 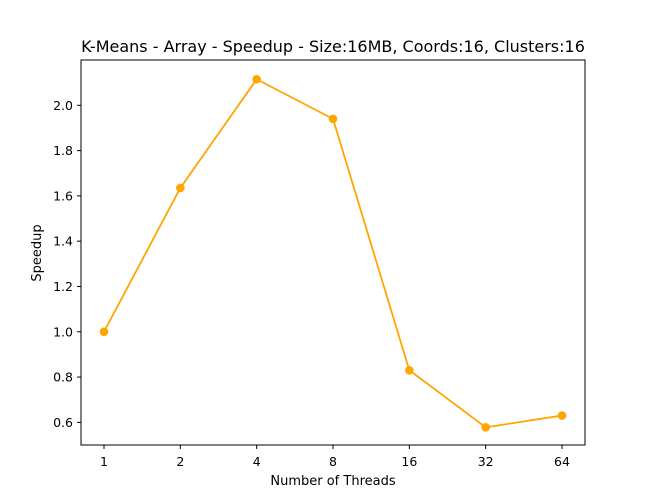 I want to click on x-tick-label: 2, so click(x=180, y=461).